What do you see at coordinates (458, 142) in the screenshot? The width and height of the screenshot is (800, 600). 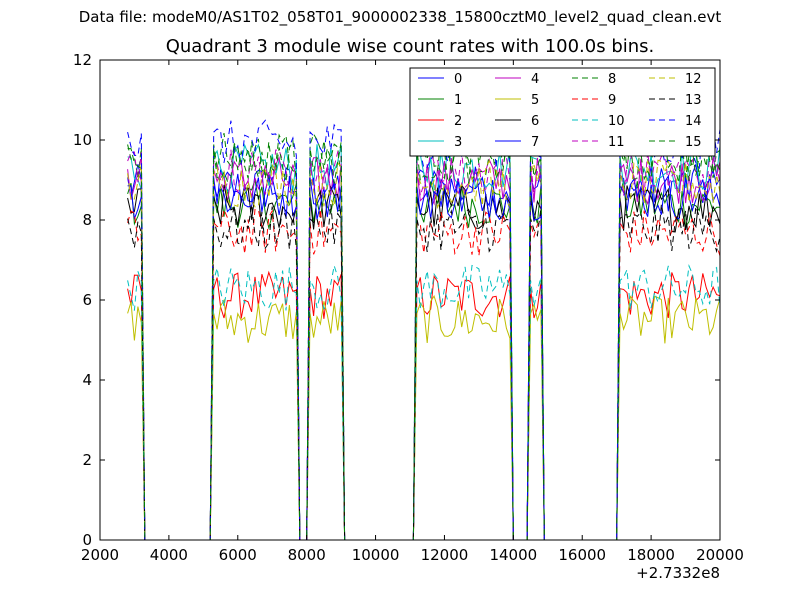 I see `legend-label-3: 3` at bounding box center [458, 142].